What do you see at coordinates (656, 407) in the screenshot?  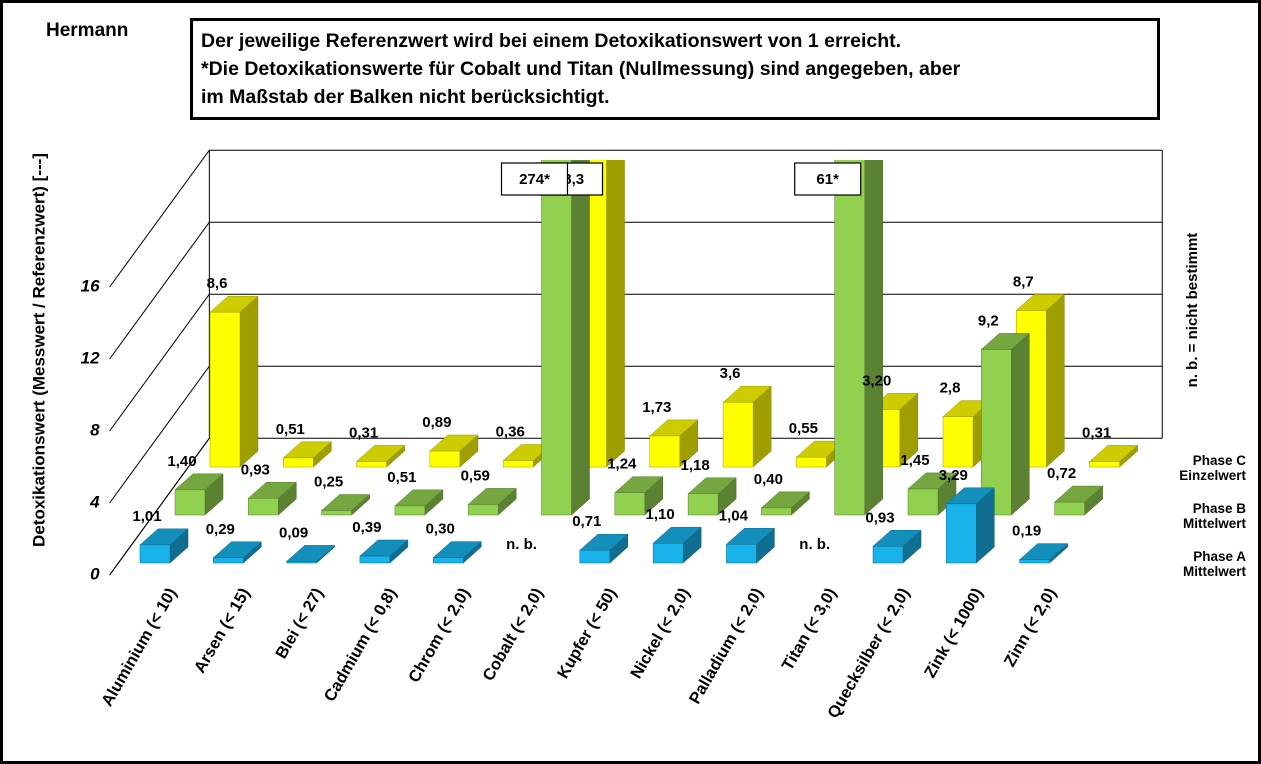 I see `value-label: 1,73` at bounding box center [656, 407].